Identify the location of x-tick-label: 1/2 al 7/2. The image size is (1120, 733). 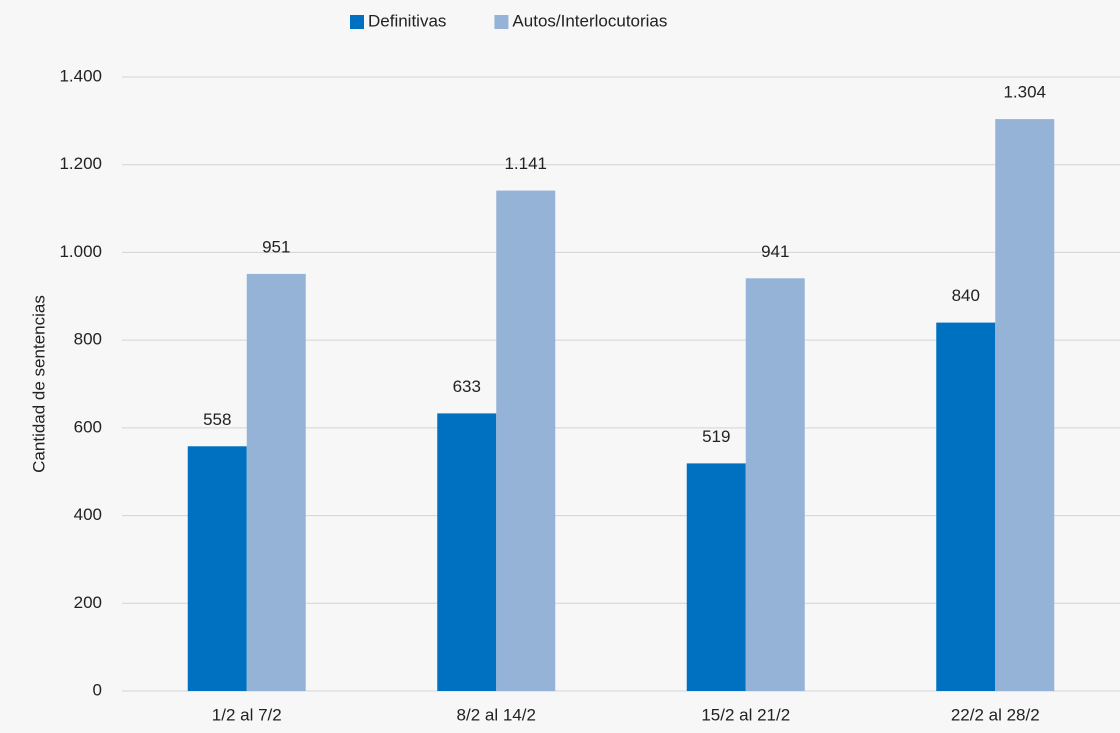
(247, 714).